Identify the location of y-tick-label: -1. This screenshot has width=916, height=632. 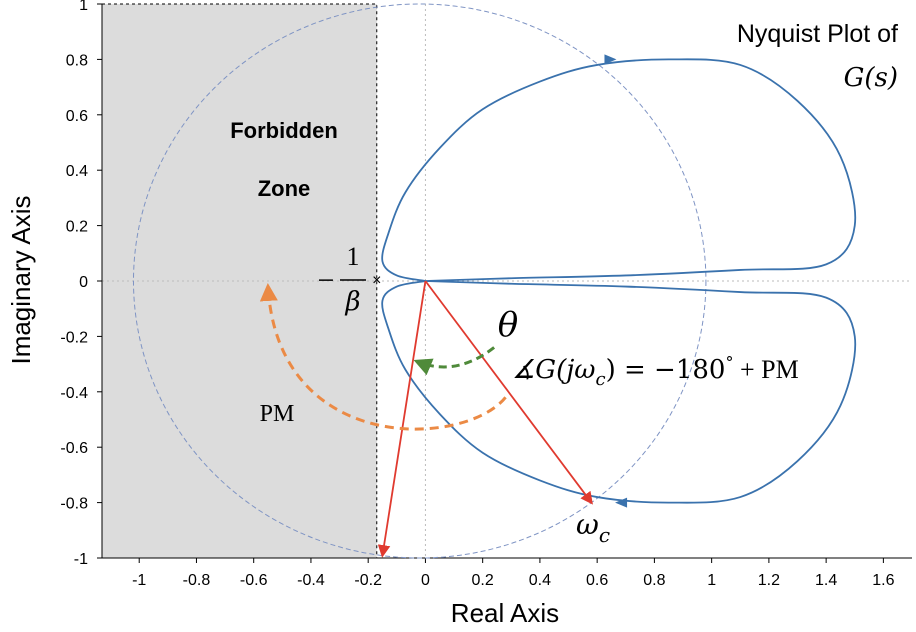
(81, 559).